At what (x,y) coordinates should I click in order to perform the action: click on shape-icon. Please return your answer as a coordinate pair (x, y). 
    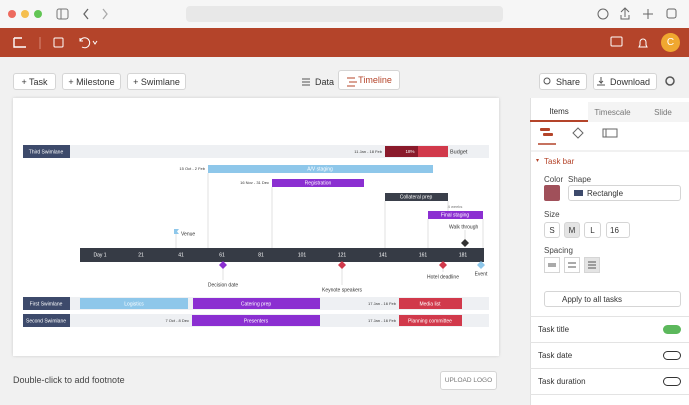
    Looking at the image, I should click on (578, 193).